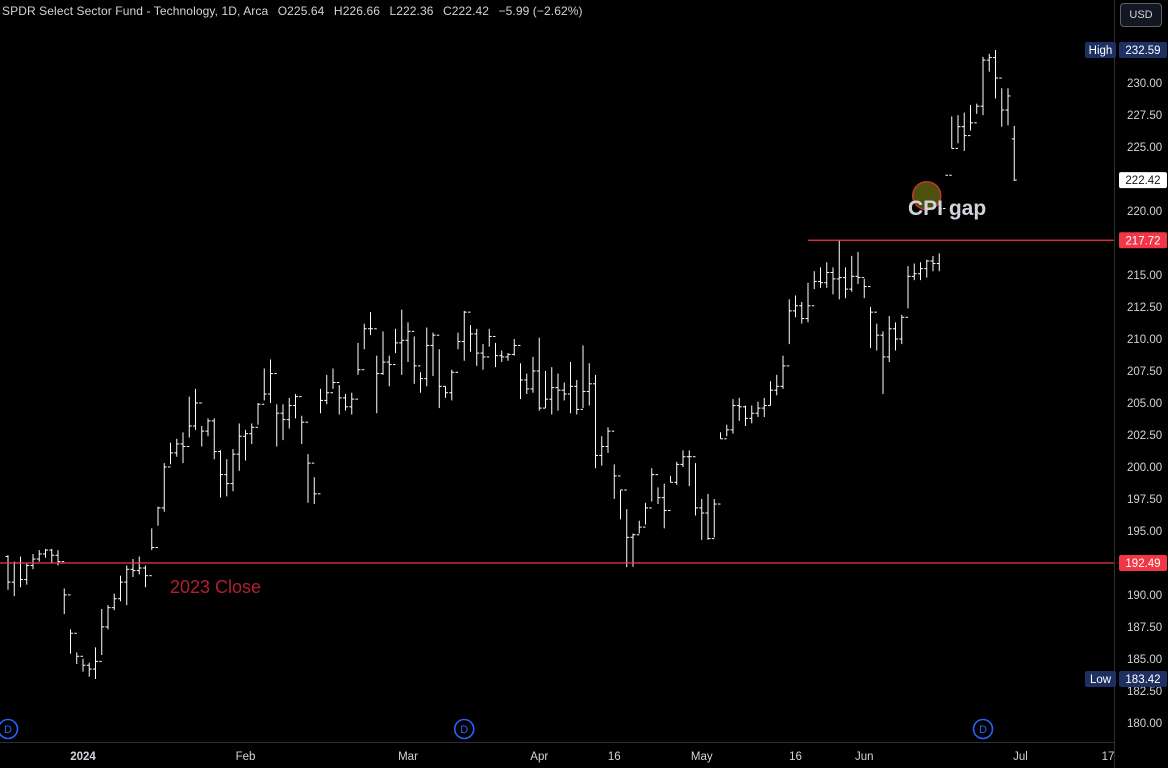 The image size is (1168, 768). What do you see at coordinates (927, 195) in the screenshot?
I see `cpi-gap-marker` at bounding box center [927, 195].